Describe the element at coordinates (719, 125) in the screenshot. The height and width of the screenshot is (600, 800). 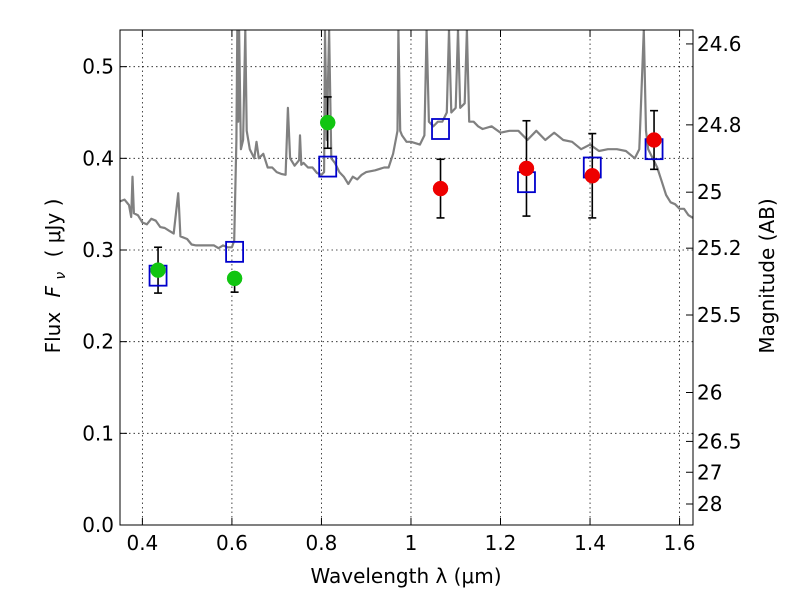
I see `y2-tick-label: 24.8` at that location.